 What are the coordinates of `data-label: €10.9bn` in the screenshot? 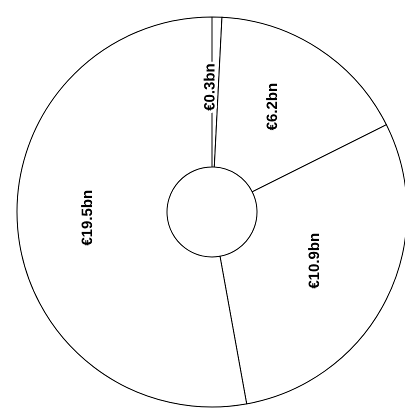 It's located at (314, 260).